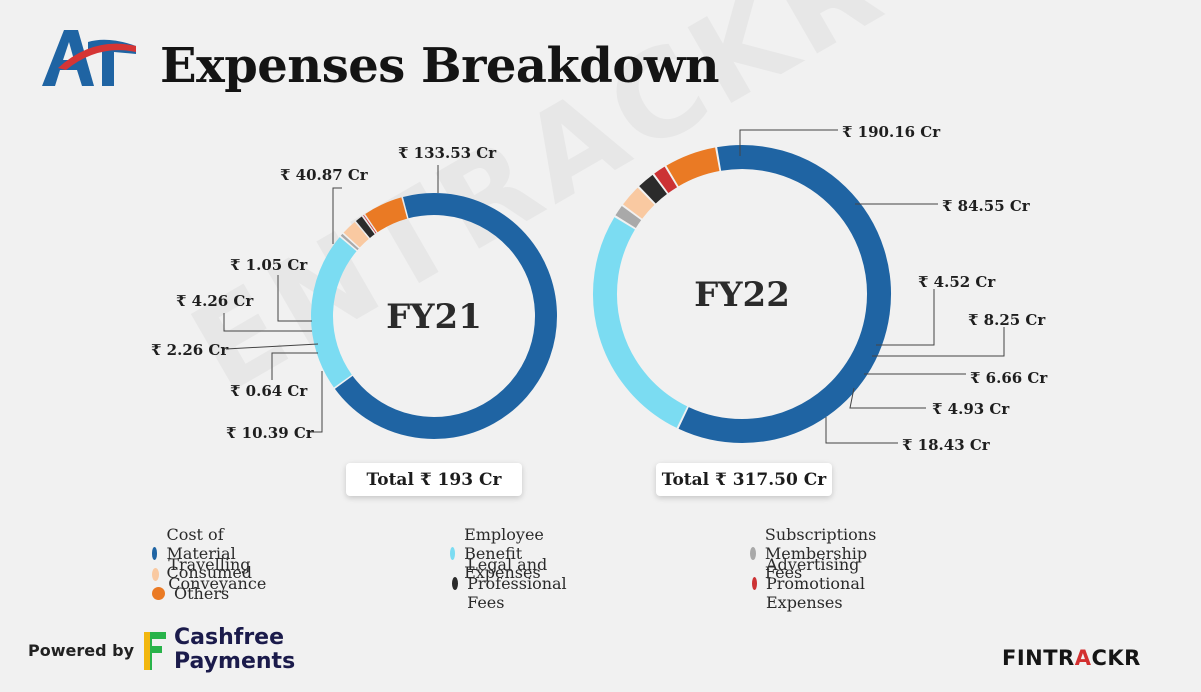 The height and width of the screenshot is (692, 1201). Describe the element at coordinates (89, 58) in the screenshot. I see `publisher-logo-icon` at that location.